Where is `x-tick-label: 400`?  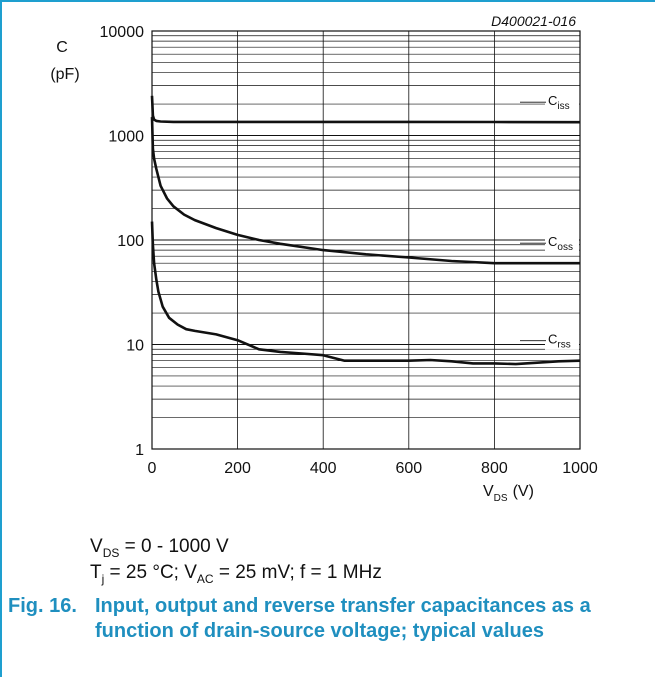
x-tick-label: 400 is located at coordinates (323, 468).